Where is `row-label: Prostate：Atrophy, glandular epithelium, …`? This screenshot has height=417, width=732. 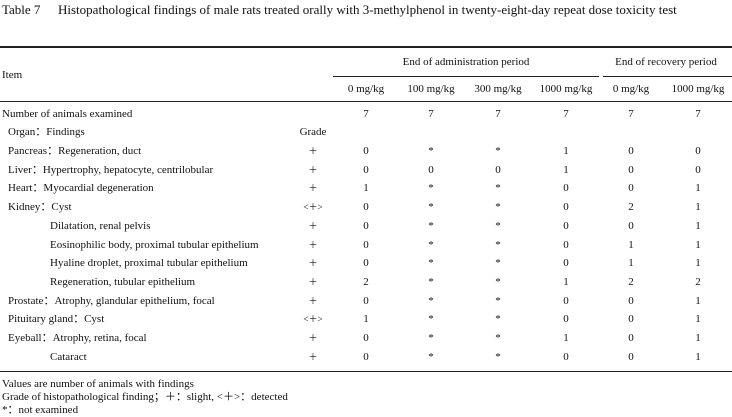
row-label: Prostate：Atrophy, glandular epithelium, … is located at coordinates (111, 300).